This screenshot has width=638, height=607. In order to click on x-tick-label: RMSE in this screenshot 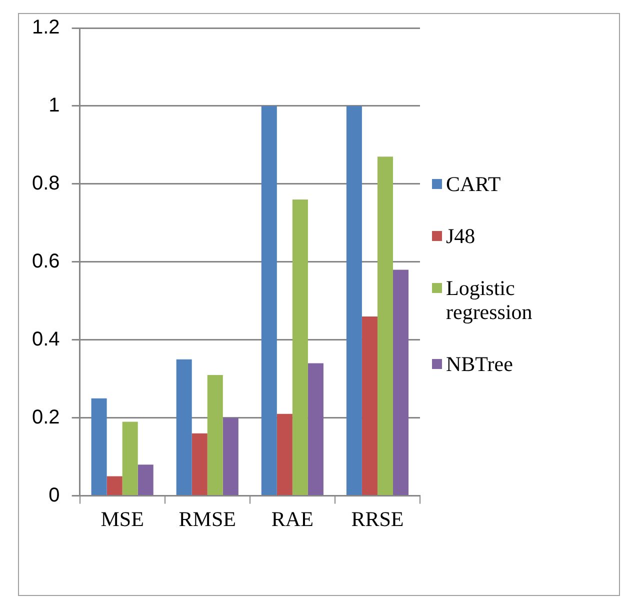, I will do `click(207, 518)`.